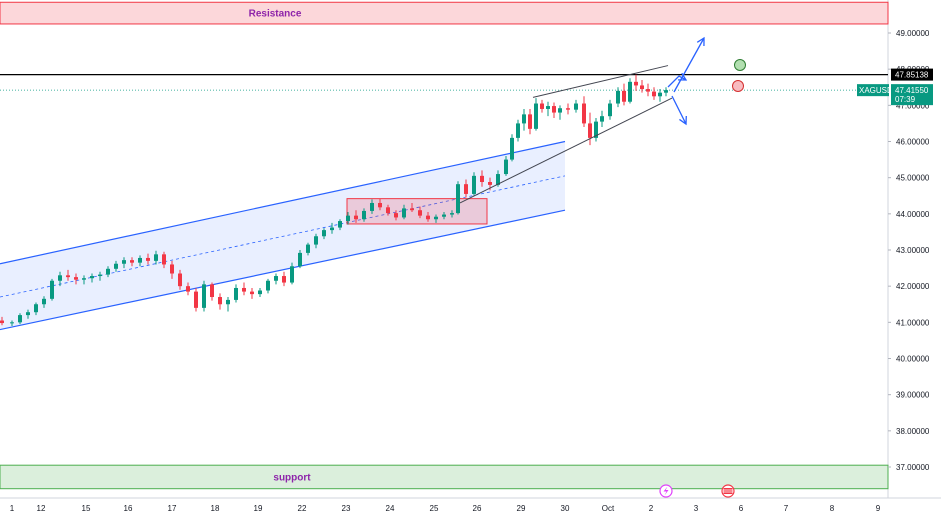 Image resolution: width=941 pixels, height=517 pixels. What do you see at coordinates (683, 120) in the screenshot?
I see `breakdown-arrow-head` at bounding box center [683, 120].